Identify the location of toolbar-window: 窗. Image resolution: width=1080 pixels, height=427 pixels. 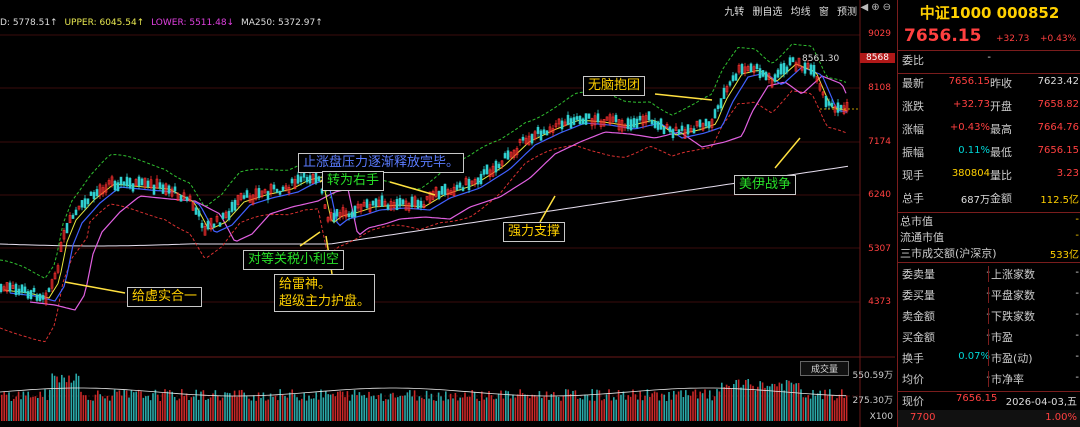
(823, 12).